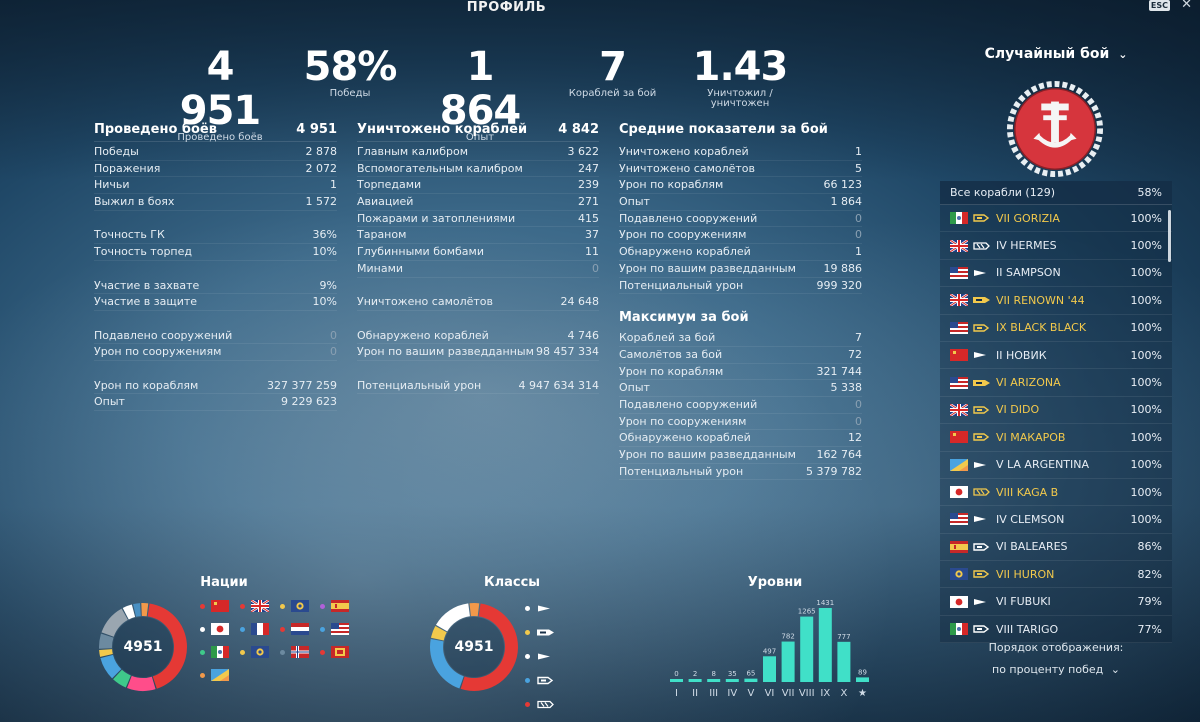 The image size is (1200, 722). I want to click on usa-flag-icon, so click(959, 519).